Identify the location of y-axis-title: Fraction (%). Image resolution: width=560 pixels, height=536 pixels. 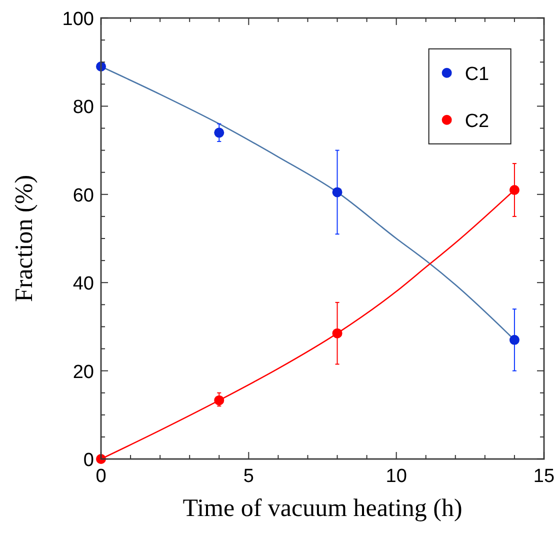
(24, 238).